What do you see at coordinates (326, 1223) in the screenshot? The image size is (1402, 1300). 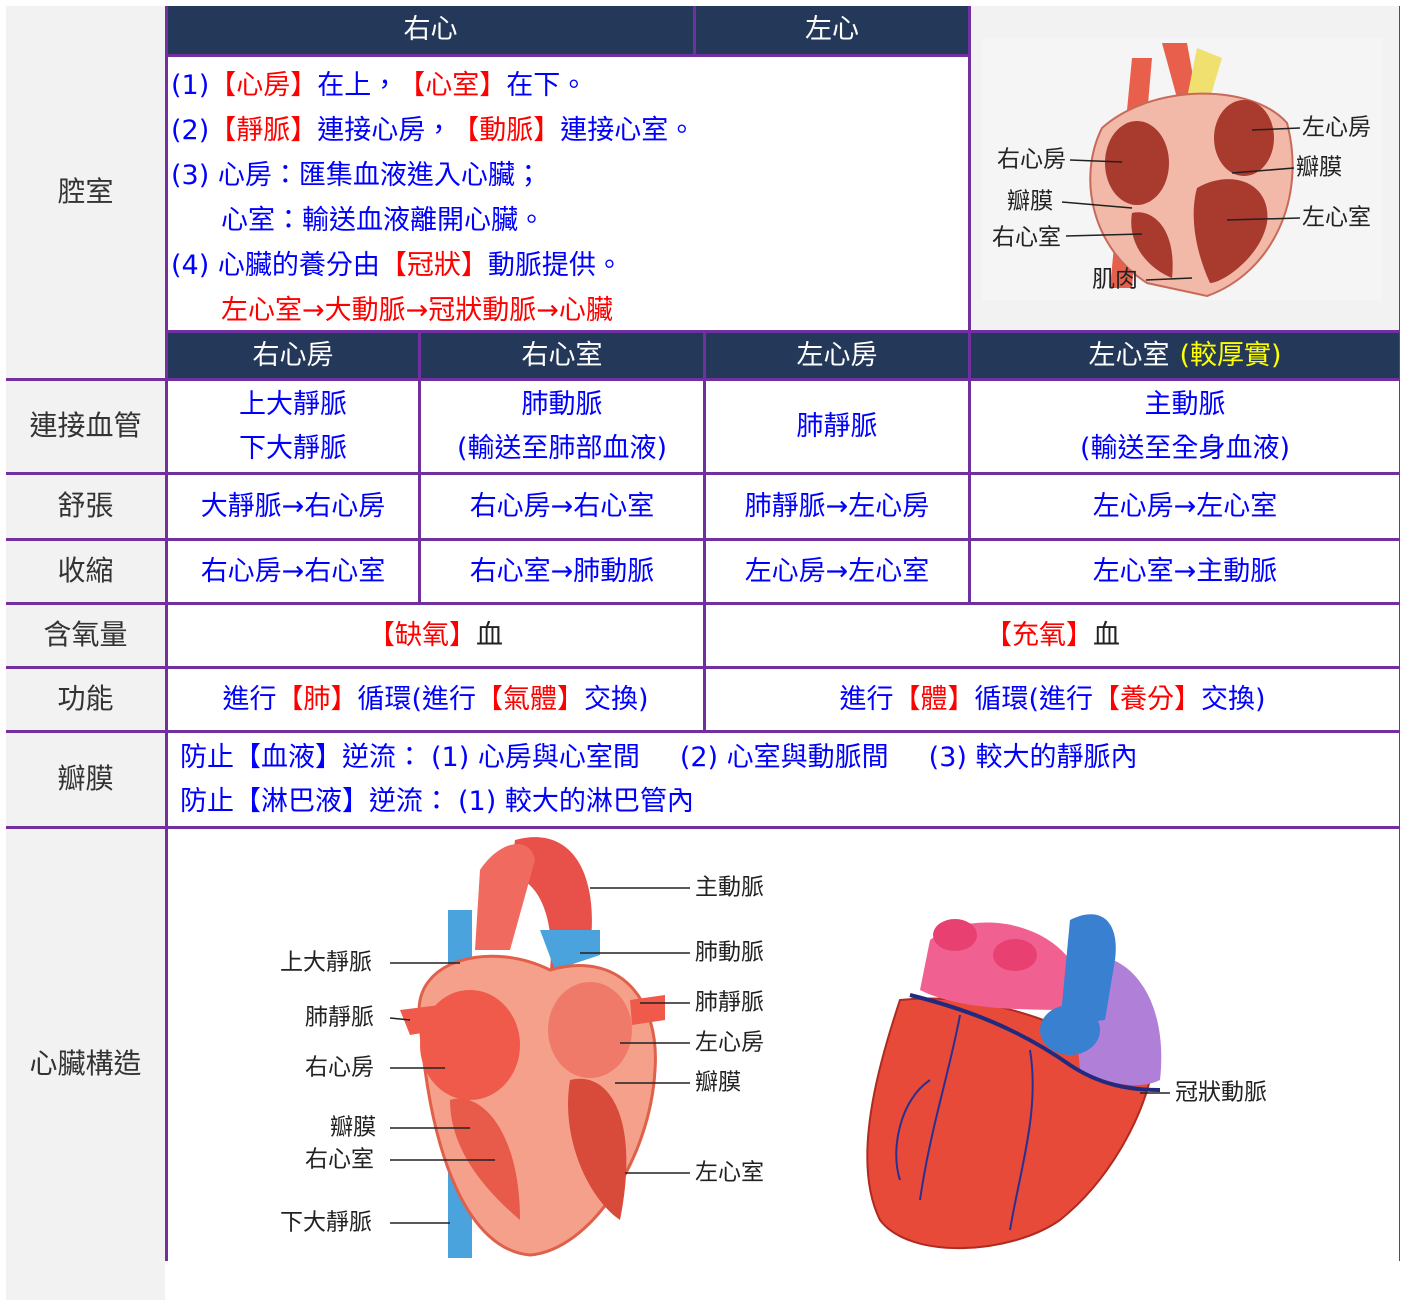 I see `diagram-label: 下大靜脈` at bounding box center [326, 1223].